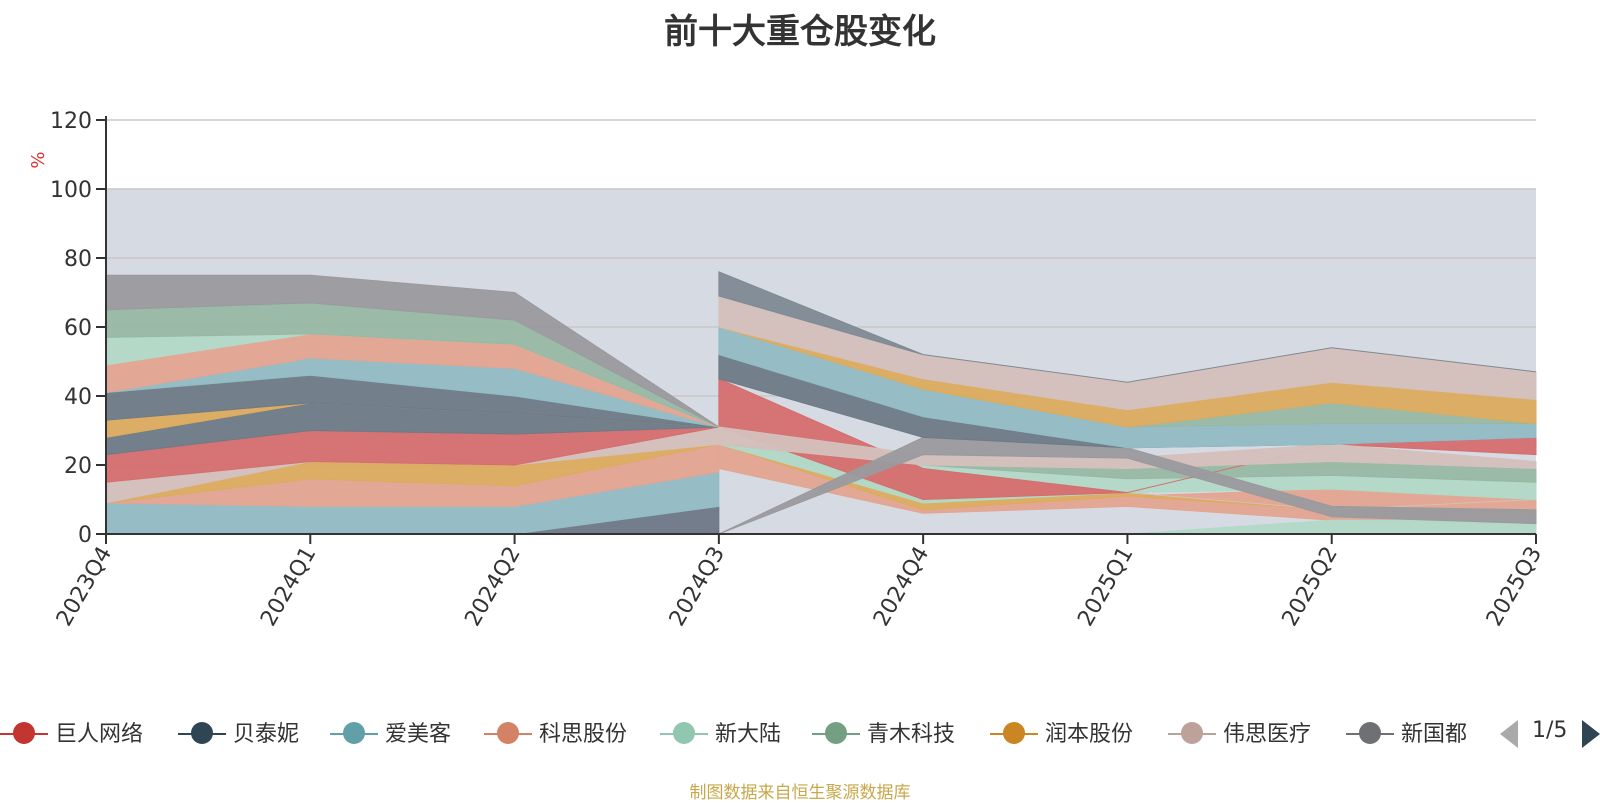  I want to click on source-note: 制图数据来自恒生聚源数据库, so click(800, 793).